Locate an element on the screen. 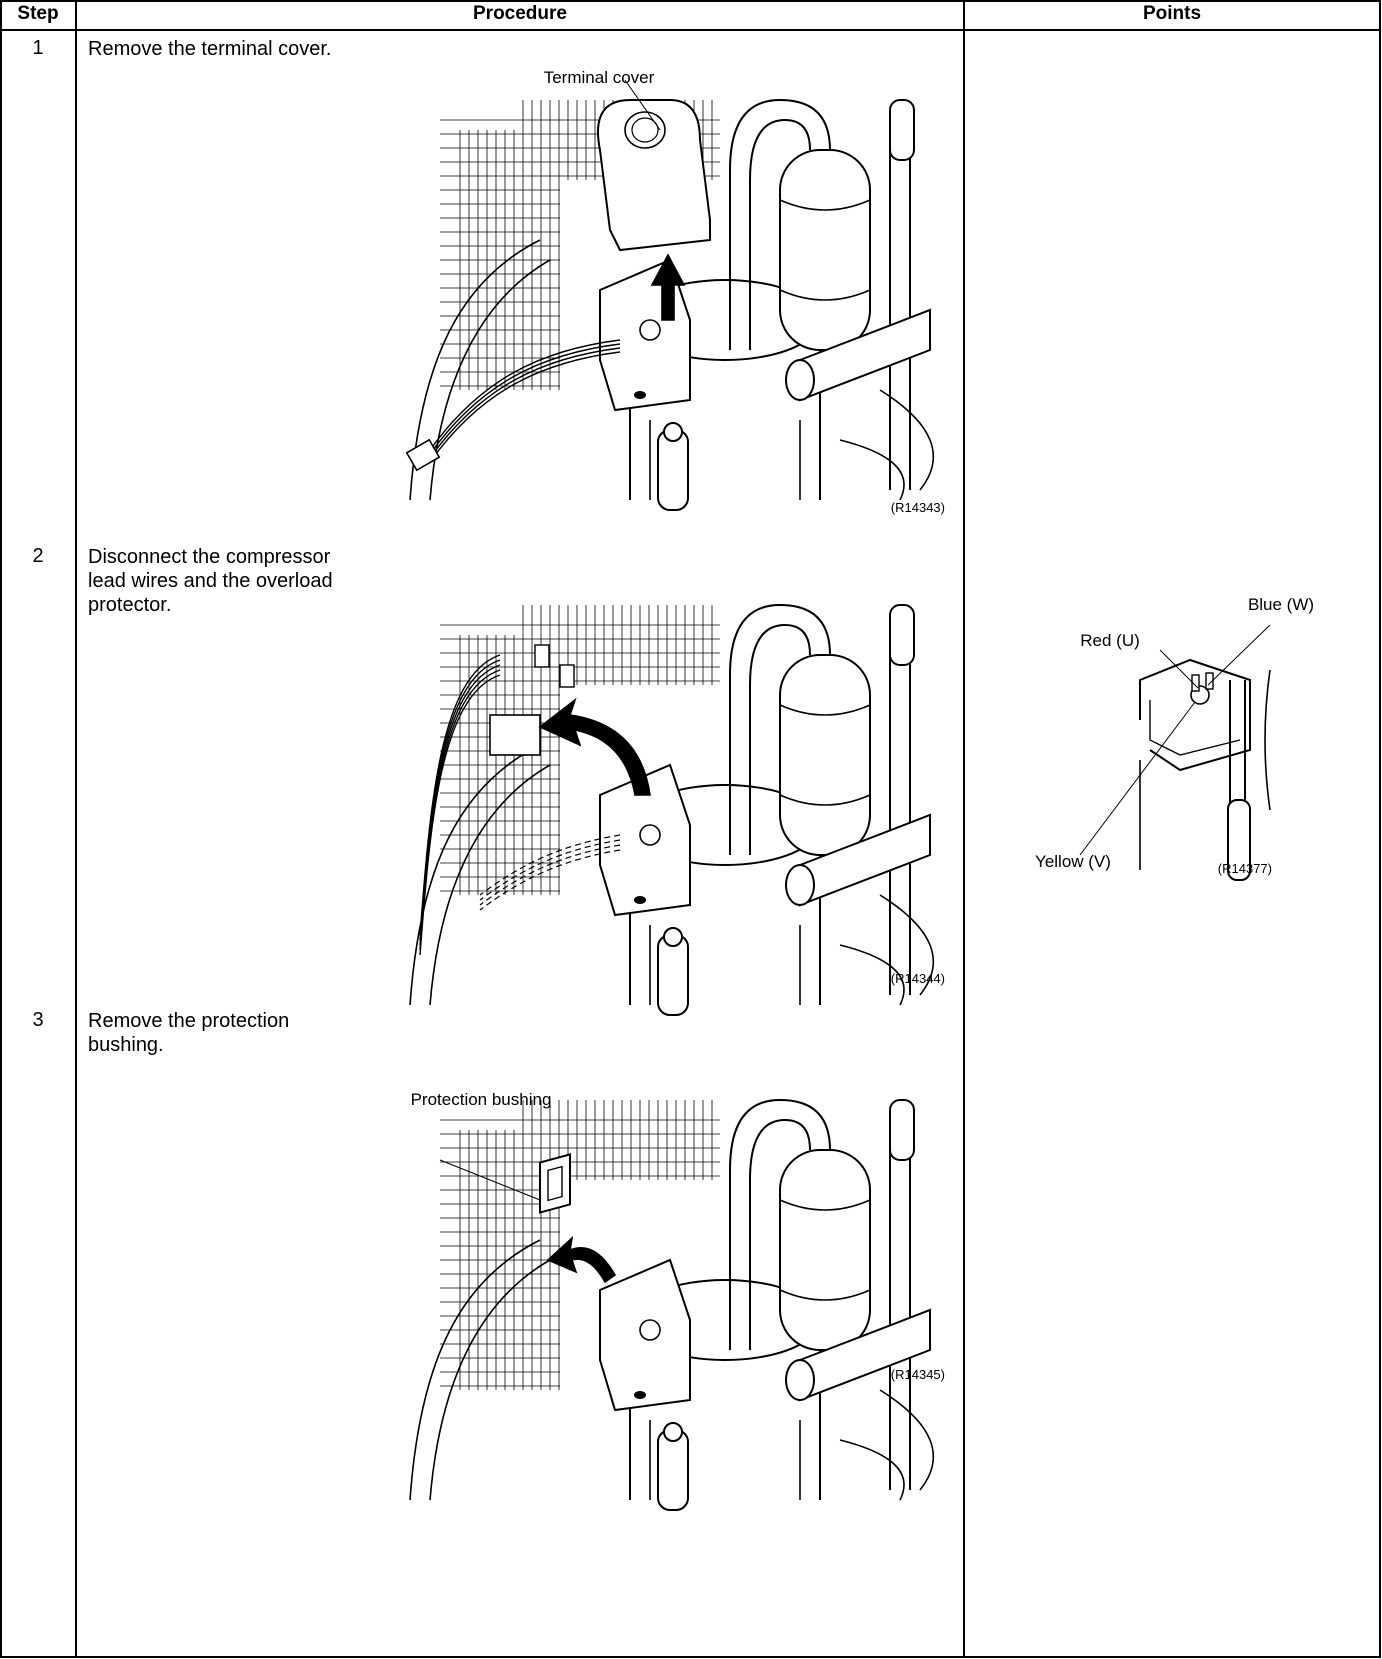  figure-label: Terminal cover is located at coordinates (599, 77).